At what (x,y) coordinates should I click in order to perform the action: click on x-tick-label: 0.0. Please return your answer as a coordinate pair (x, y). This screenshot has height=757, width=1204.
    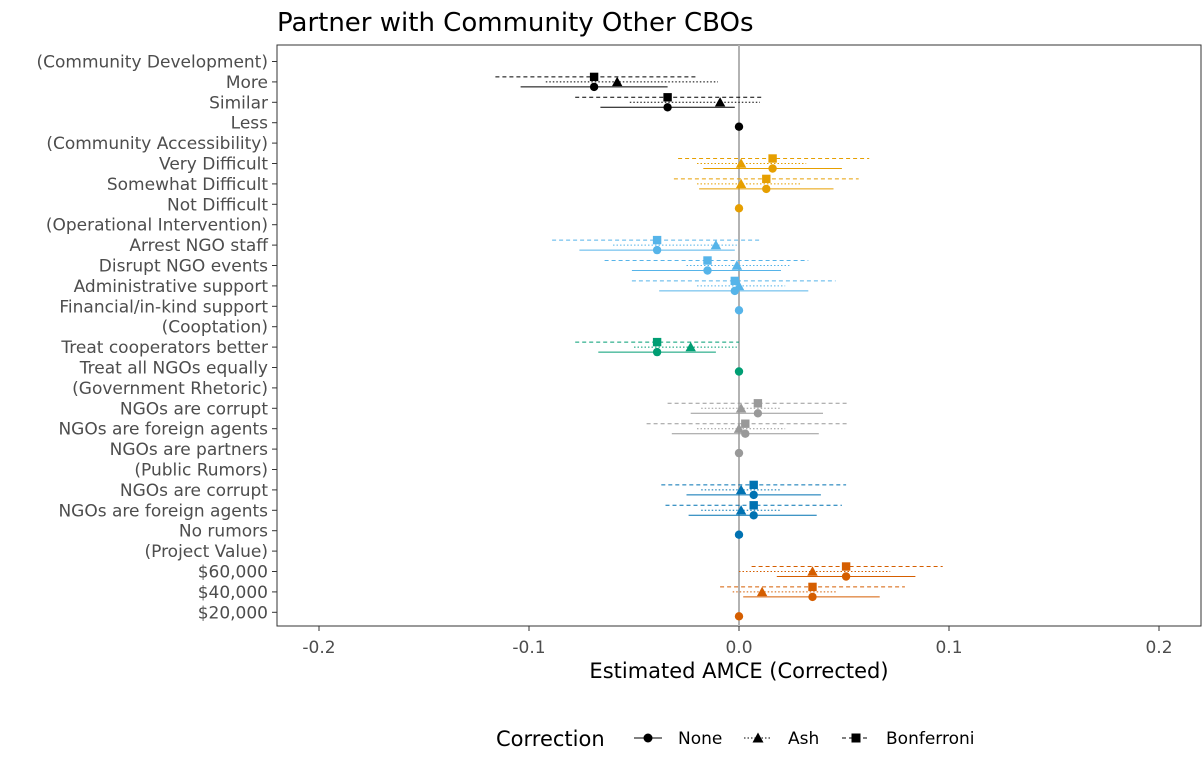
    Looking at the image, I should click on (738, 648).